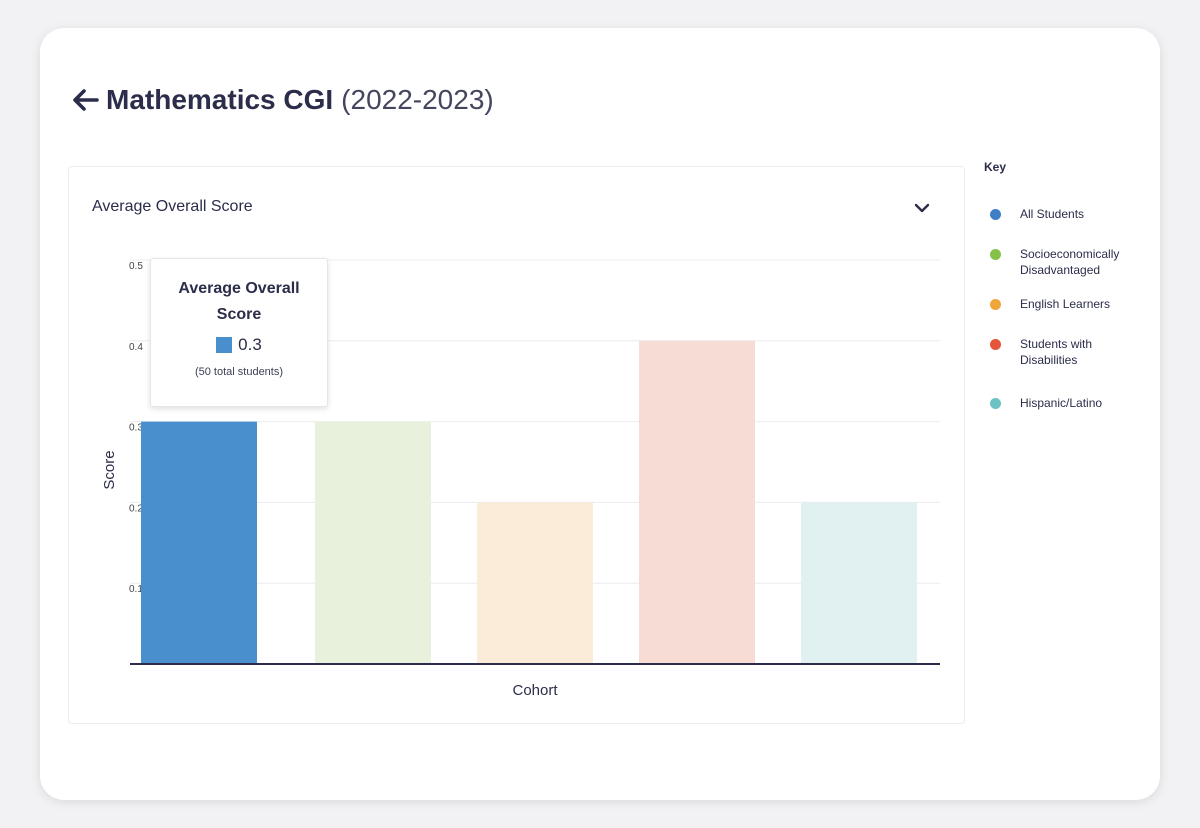 The width and height of the screenshot is (1200, 828). What do you see at coordinates (136, 266) in the screenshot?
I see `y-tick-label: 0.5` at bounding box center [136, 266].